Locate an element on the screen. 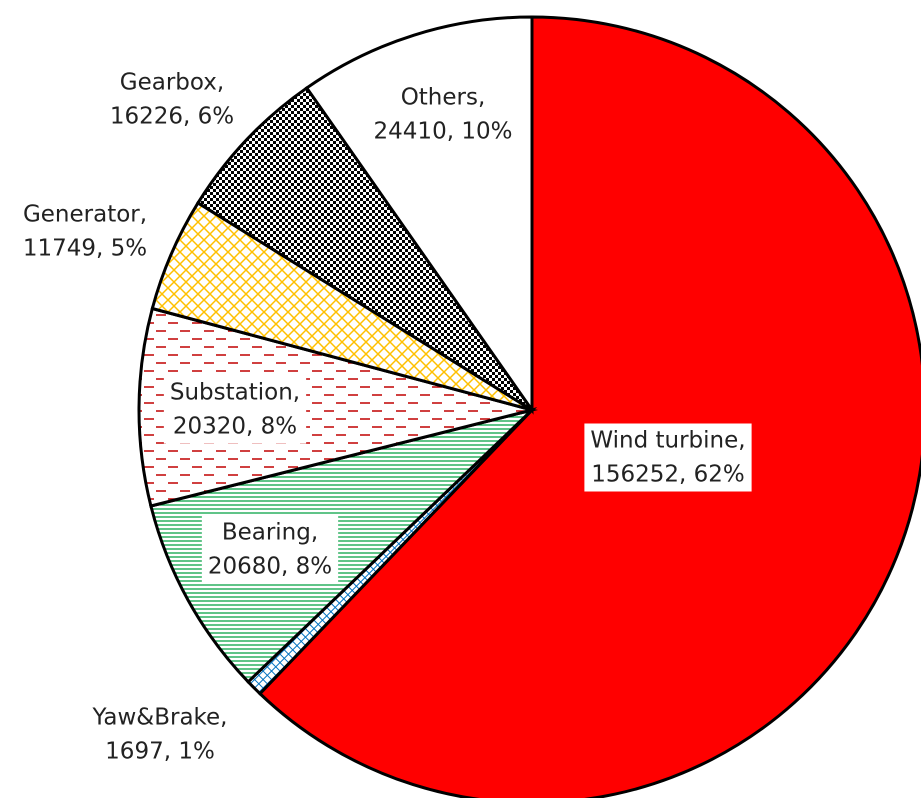 The height and width of the screenshot is (798, 921). data-label: Substation, 20320, 8% is located at coordinates (235, 409).